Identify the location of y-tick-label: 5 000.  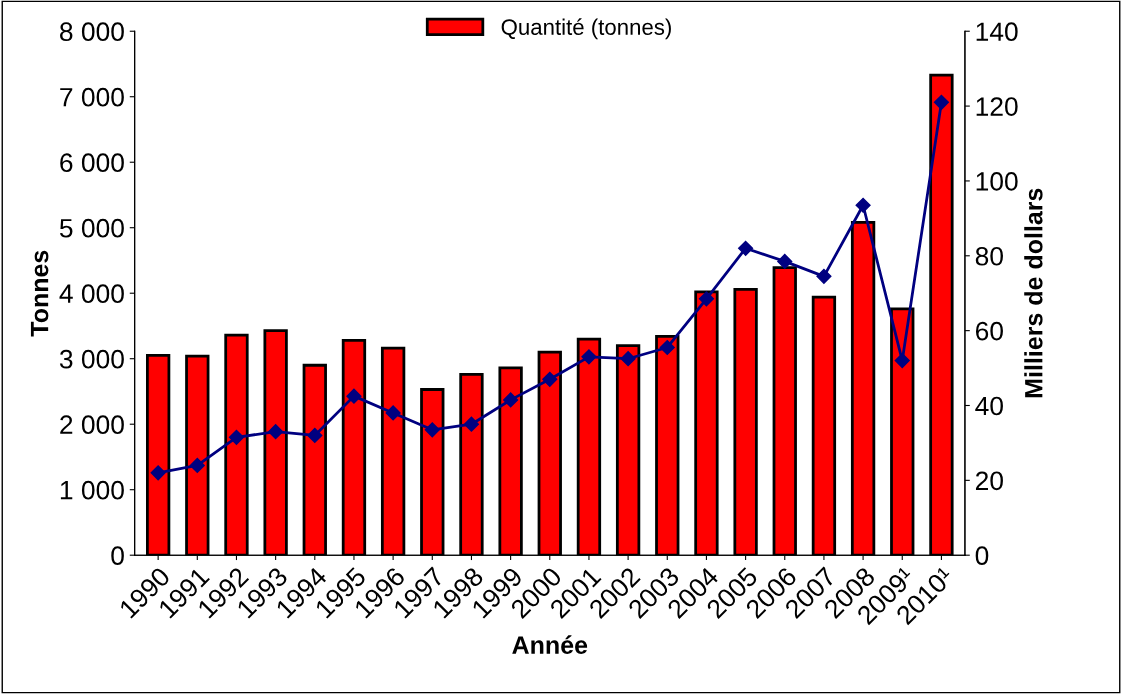
(91, 228).